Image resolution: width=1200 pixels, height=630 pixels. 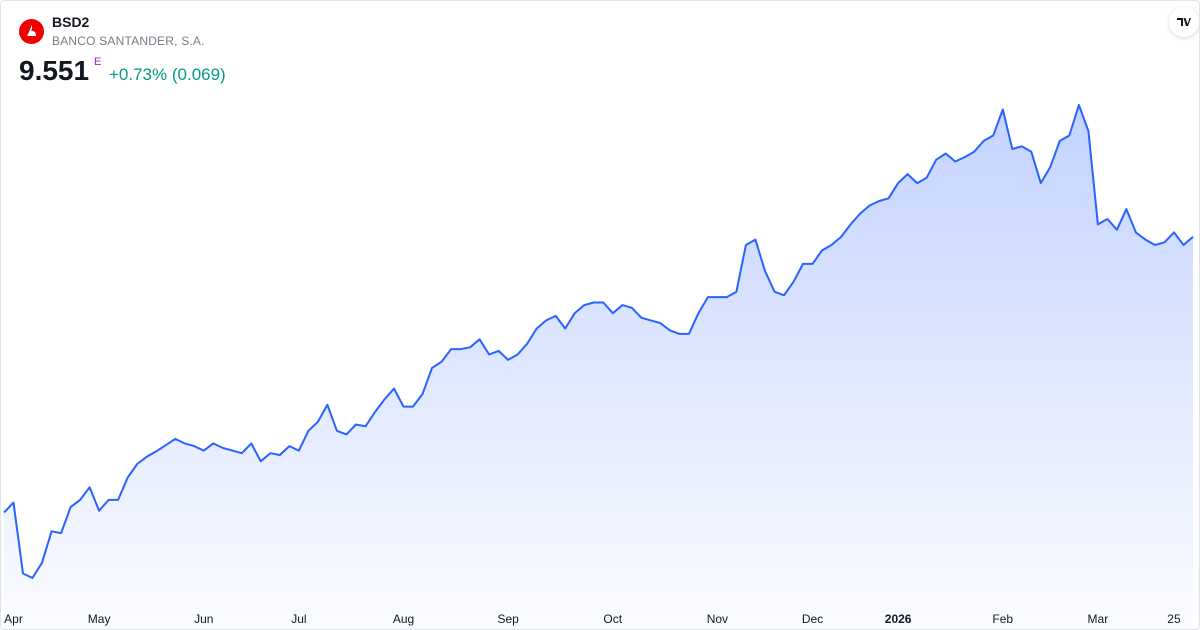 I want to click on x-tick-label: Jul, so click(x=298, y=619).